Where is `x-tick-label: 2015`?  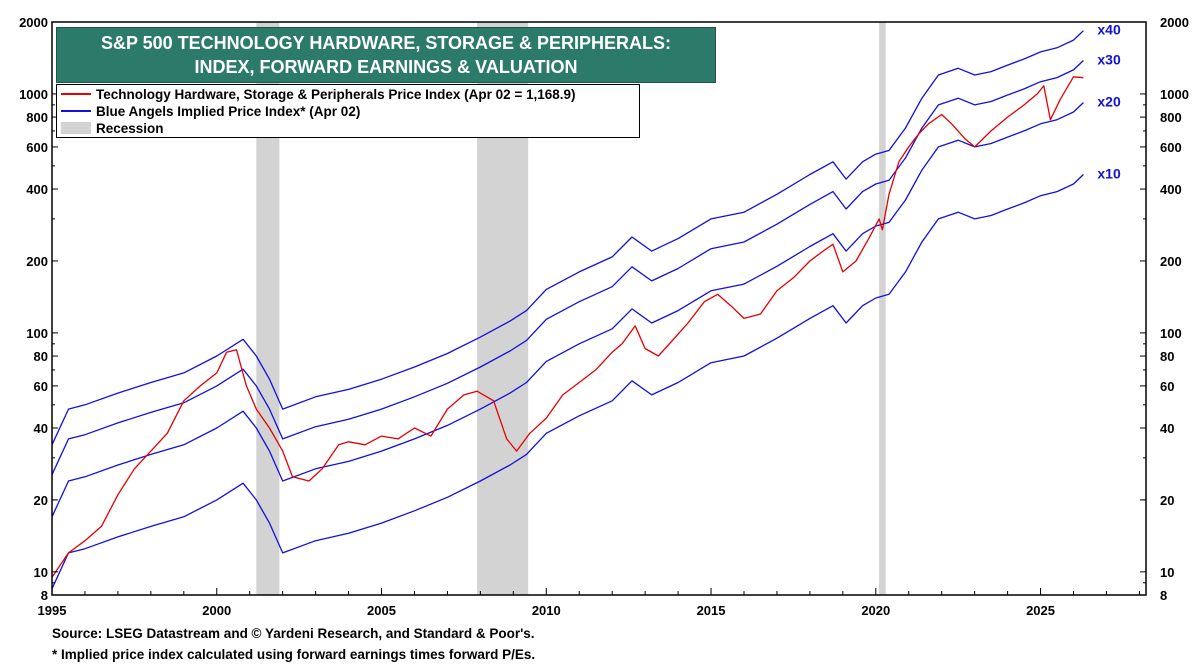 x-tick-label: 2015 is located at coordinates (711, 610).